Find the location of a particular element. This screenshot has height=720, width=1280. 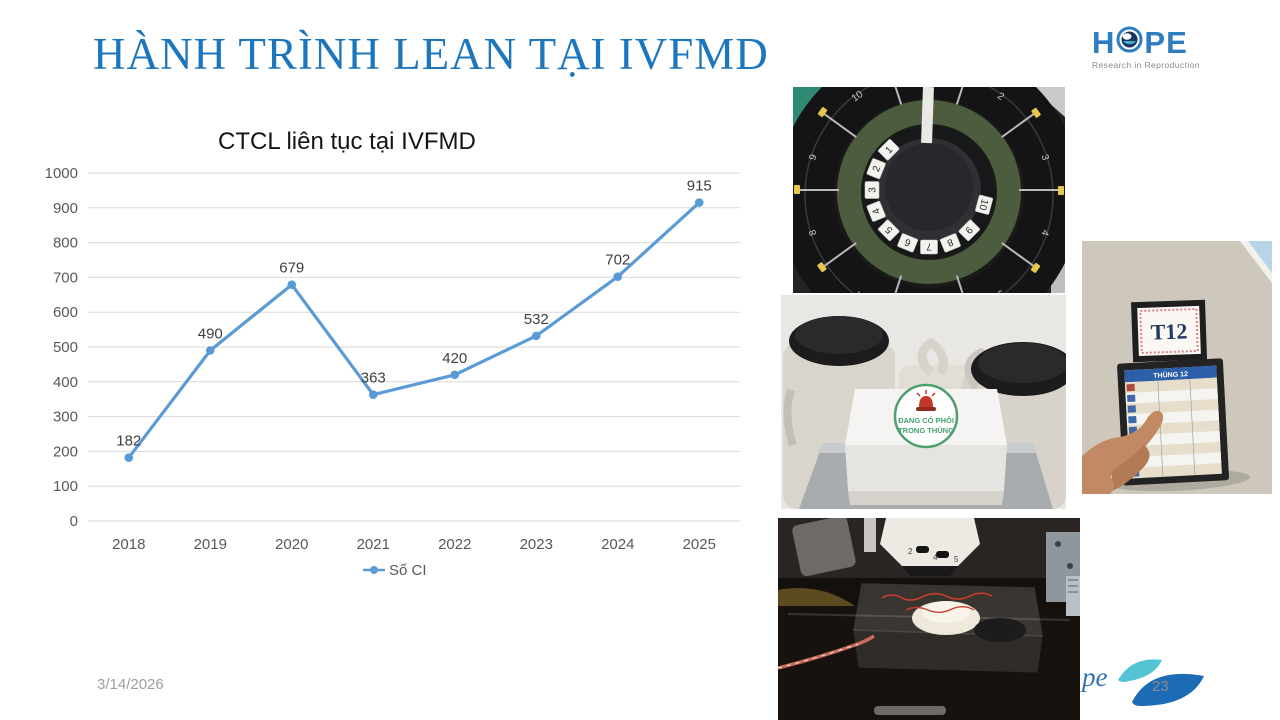

alert-label-line1: ĐANG CÓ PHÔI is located at coordinates (926, 420).